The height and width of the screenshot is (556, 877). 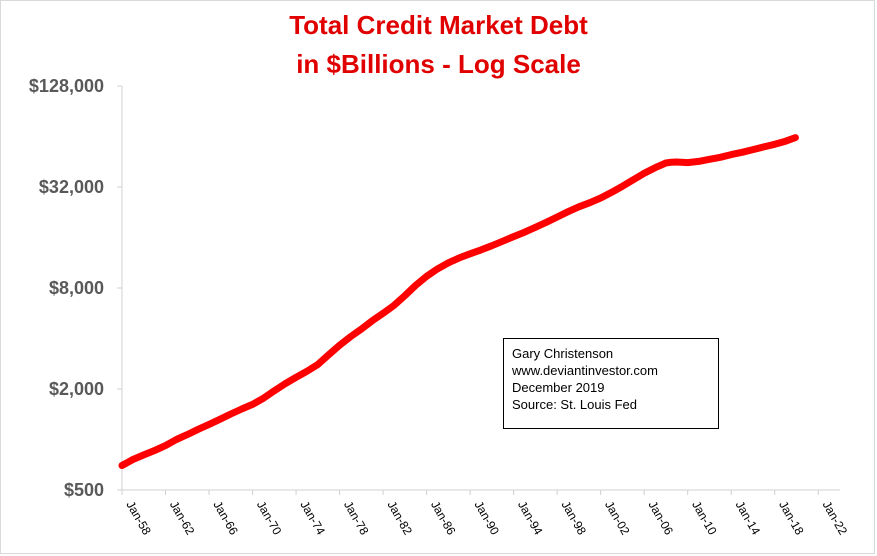 I want to click on y-tick-label: $8,000, so click(x=76, y=288).